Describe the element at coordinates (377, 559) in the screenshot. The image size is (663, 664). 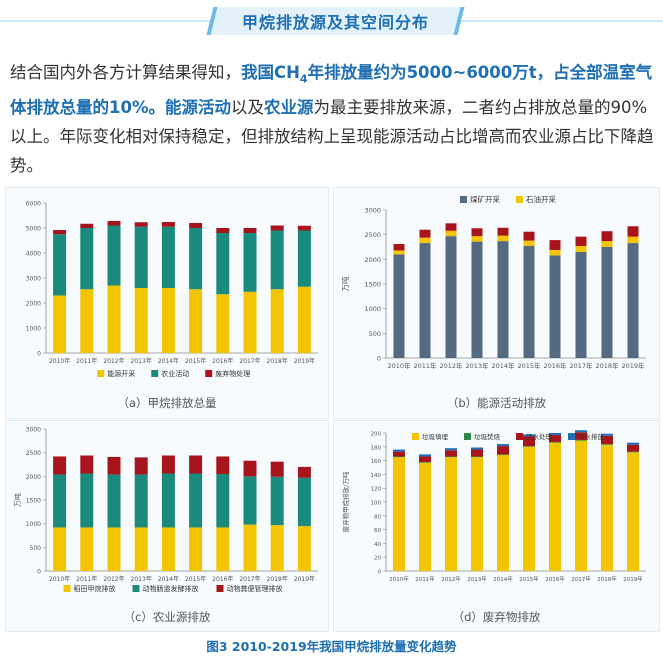
I see `y-tick-label: 20` at that location.